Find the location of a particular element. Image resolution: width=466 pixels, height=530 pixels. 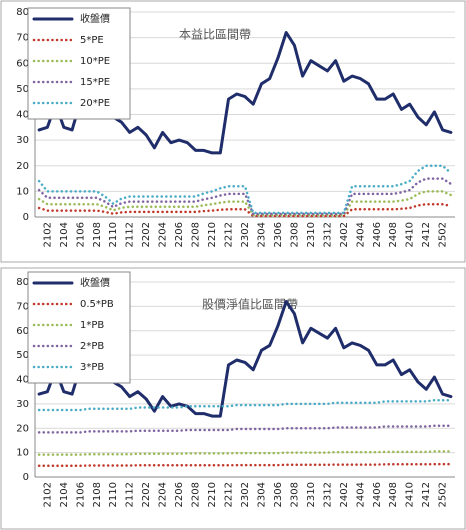

legend-label: 0.5*PB is located at coordinates (97, 304).